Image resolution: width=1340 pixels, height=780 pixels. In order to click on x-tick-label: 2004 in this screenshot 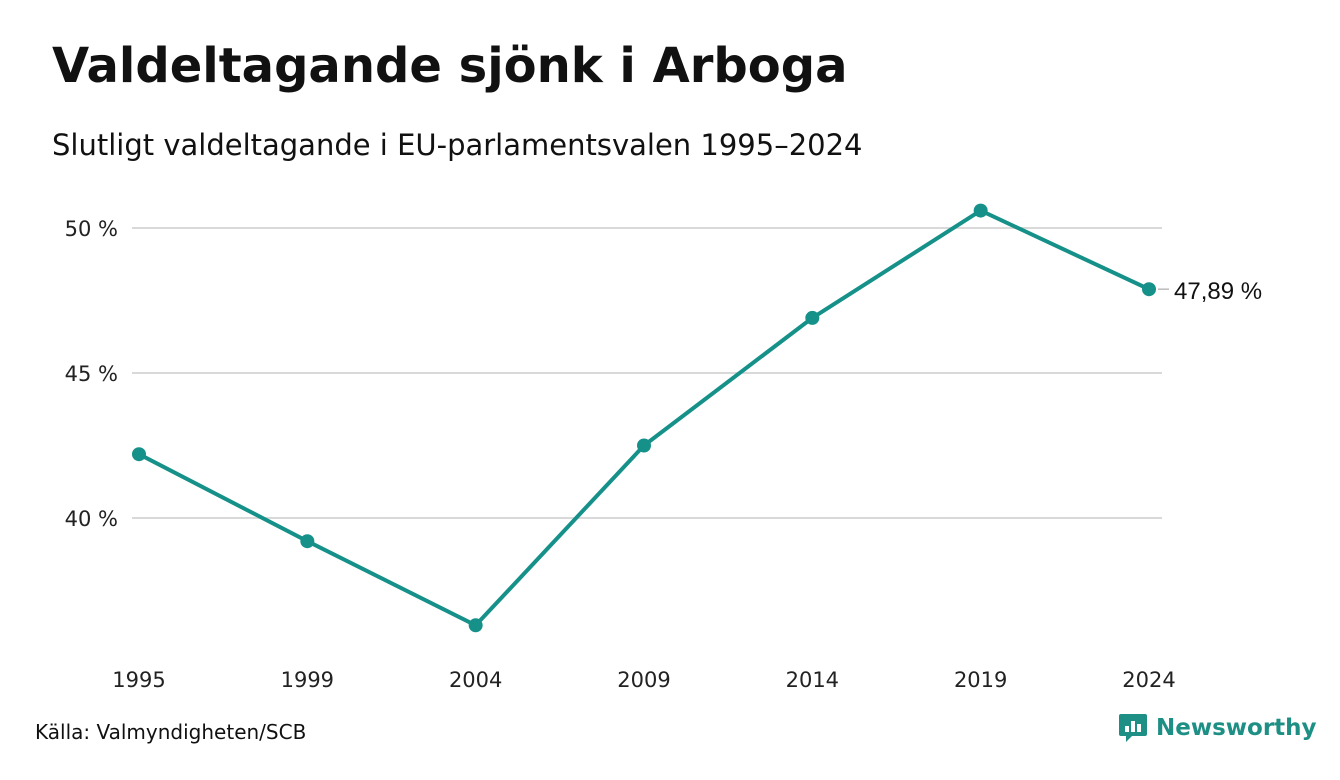, I will do `click(475, 680)`.